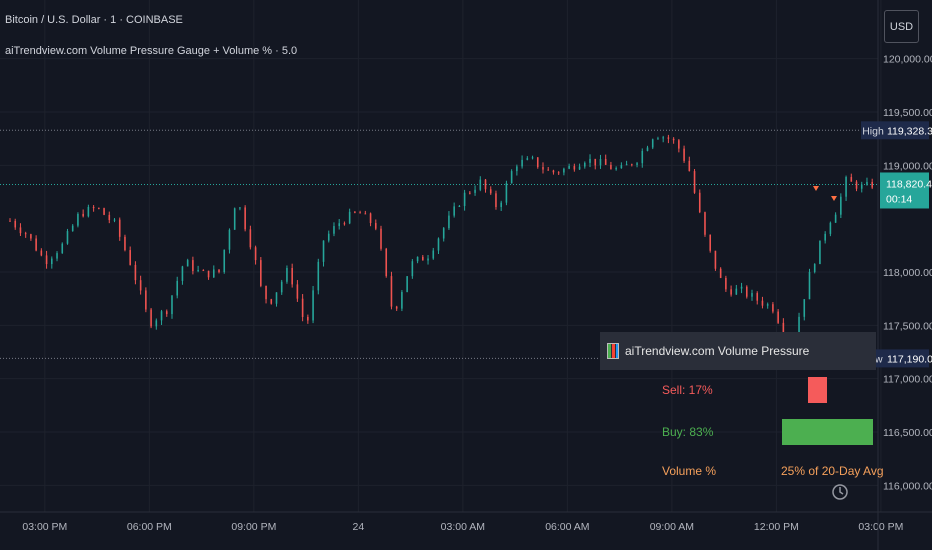  Describe the element at coordinates (907, 60) in the screenshot. I see `y-tick-label: 120,000.00` at that location.